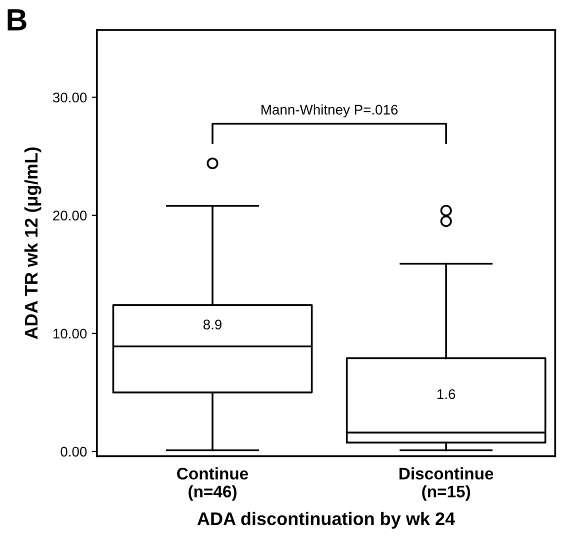 This screenshot has height=545, width=570. Describe the element at coordinates (70, 333) in the screenshot. I see `y-tick-label: 10.00` at that location.